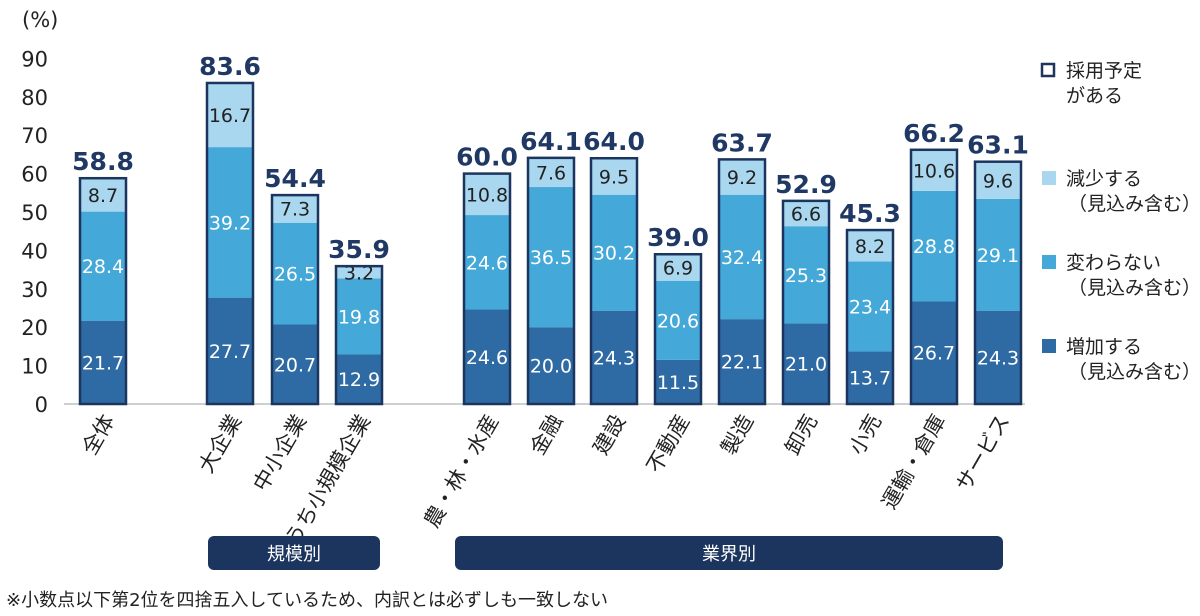  I want to click on y-tick-label: 40, so click(34, 251).